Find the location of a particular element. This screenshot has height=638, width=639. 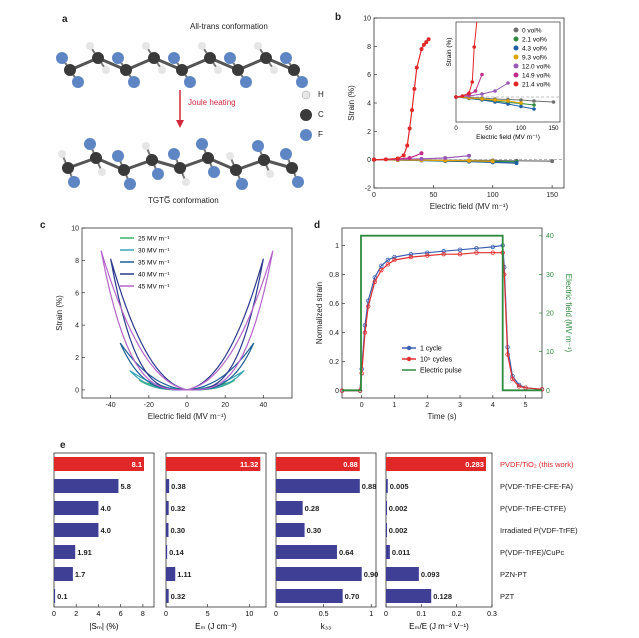

chart-e-bar-label: 0.88 is located at coordinates (350, 464).